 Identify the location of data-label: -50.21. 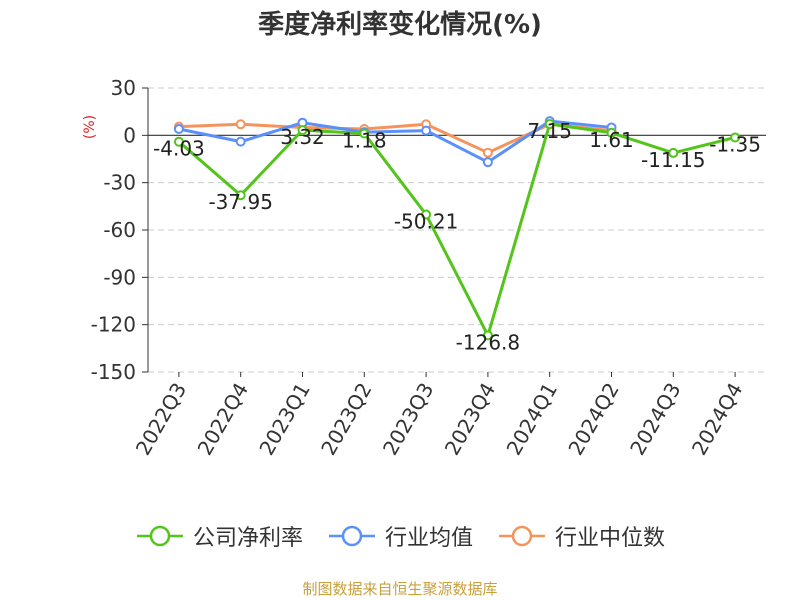
(426, 222).